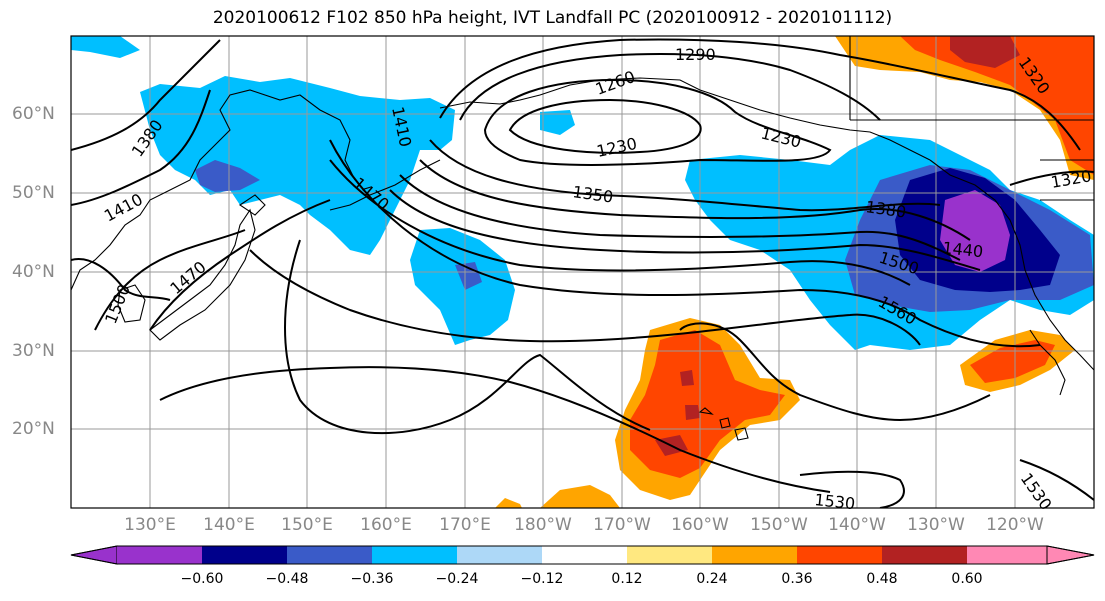 This screenshot has height=601, width=1105. I want to click on lon-label: 170°E, so click(465, 525).